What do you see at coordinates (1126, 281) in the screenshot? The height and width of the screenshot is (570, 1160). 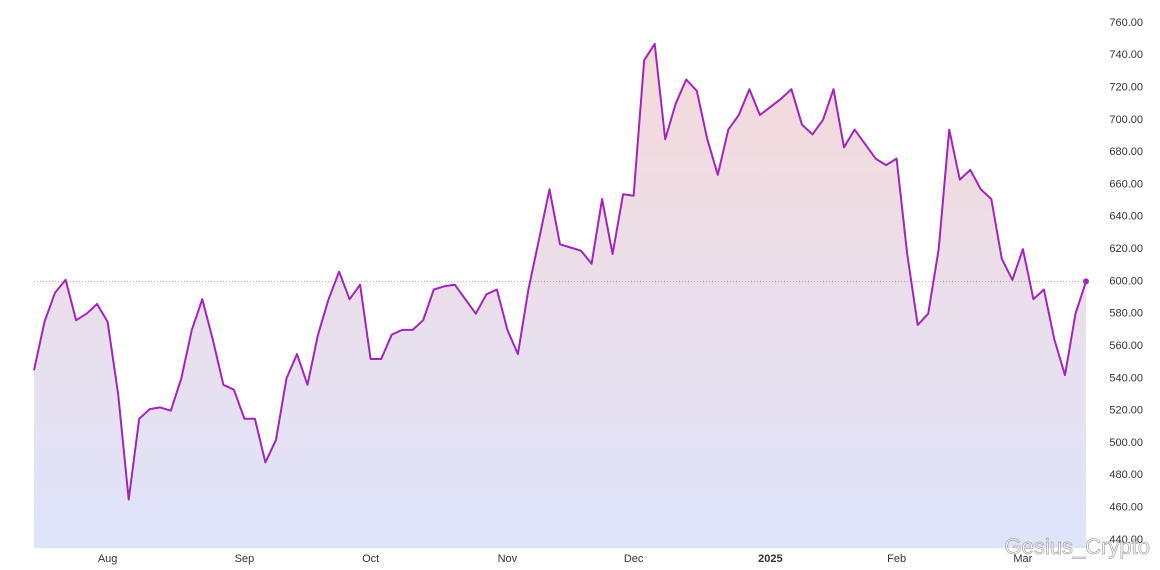 I see `y-tick-label: 600.00` at bounding box center [1126, 281].